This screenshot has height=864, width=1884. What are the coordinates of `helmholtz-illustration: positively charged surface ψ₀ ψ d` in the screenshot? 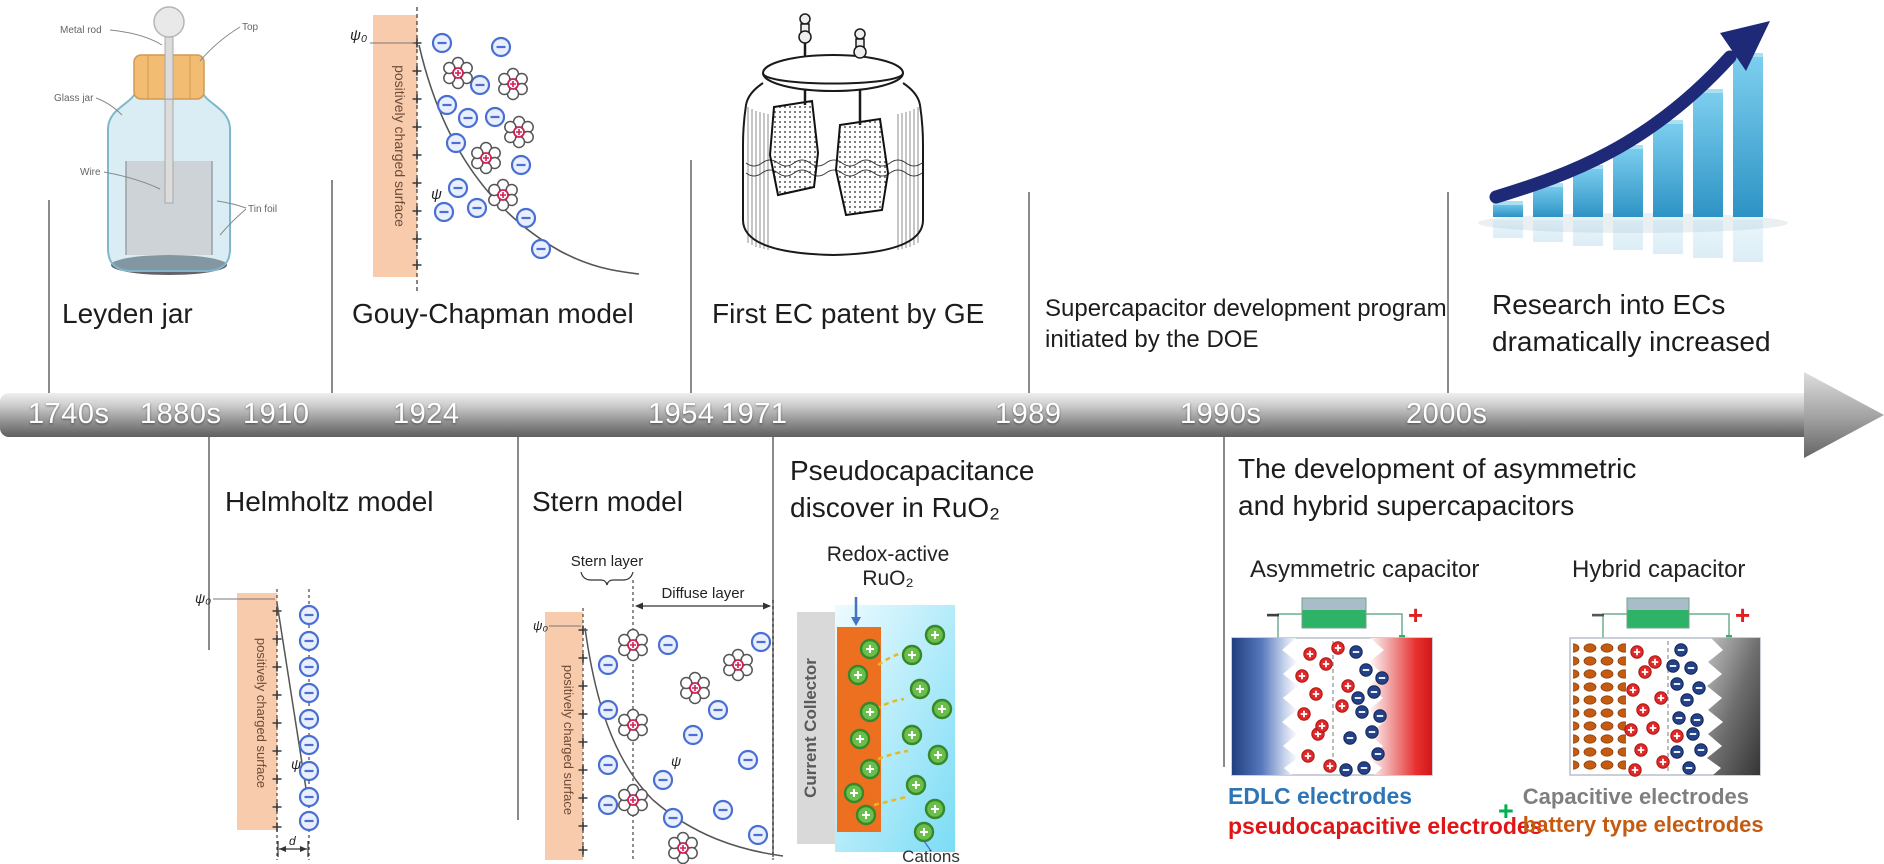 It's located at (257, 724).